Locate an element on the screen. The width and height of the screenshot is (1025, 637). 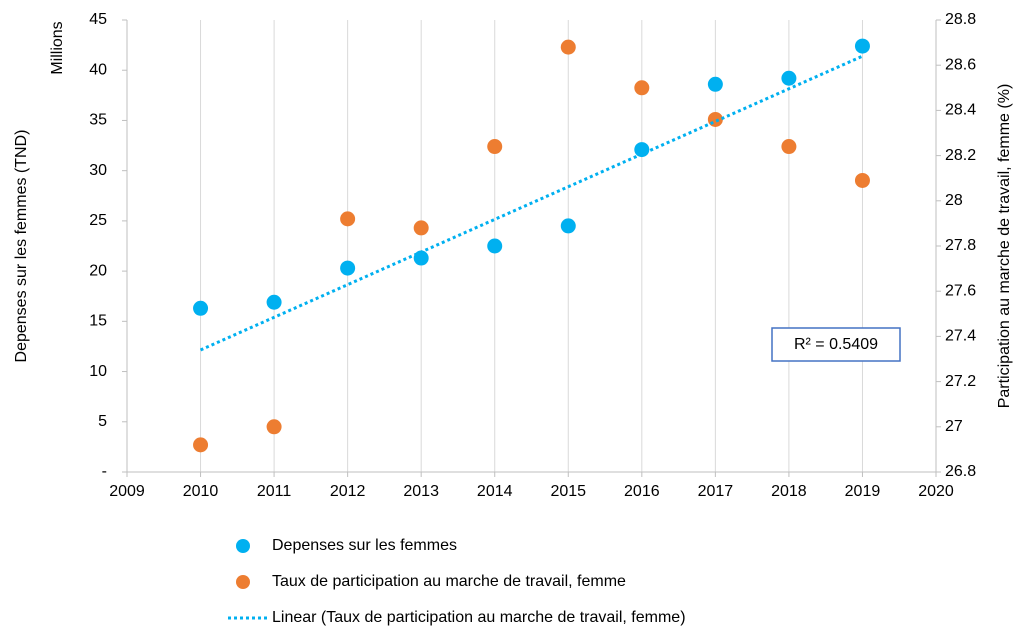
x-tick-label: 2019 is located at coordinates (863, 491).